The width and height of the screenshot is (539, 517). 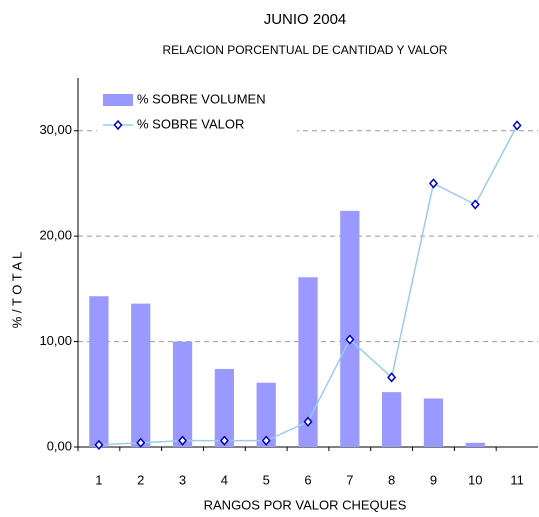 I want to click on y-axis-label: % / T O T A L, so click(x=16, y=290).